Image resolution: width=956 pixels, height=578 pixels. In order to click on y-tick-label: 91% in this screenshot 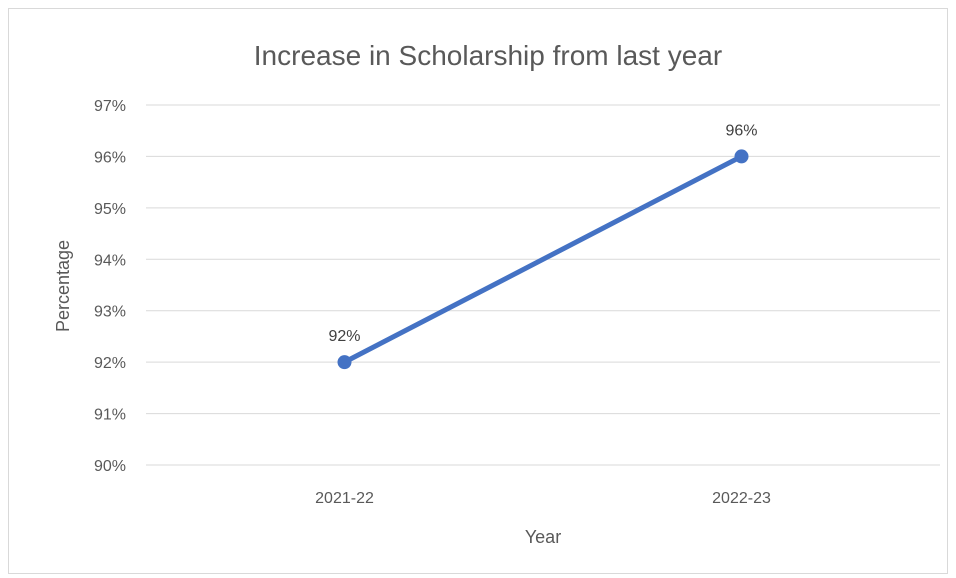, I will do `click(110, 415)`.